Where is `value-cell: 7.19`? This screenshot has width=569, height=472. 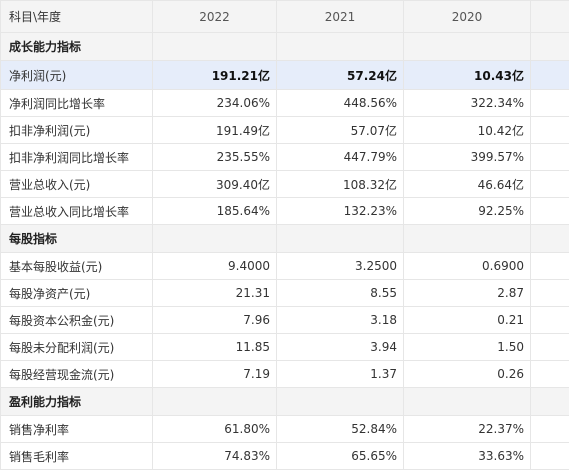
value-cell: 7.19 is located at coordinates (214, 374).